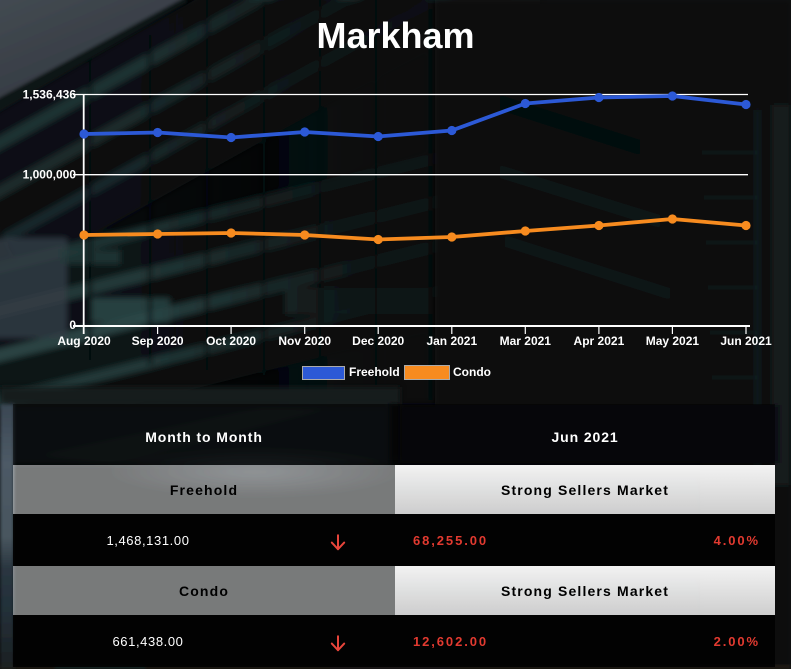 The image size is (791, 669). I want to click on svg-text: Dec 2020, so click(378, 341).